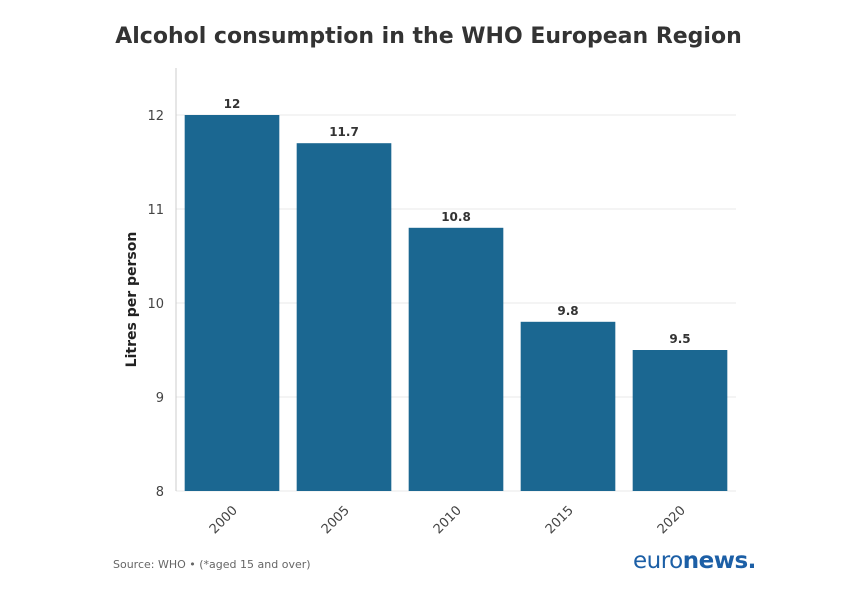 The height and width of the screenshot is (600, 857). Describe the element at coordinates (456, 217) in the screenshot. I see `bar-value-label: 10.8` at that location.